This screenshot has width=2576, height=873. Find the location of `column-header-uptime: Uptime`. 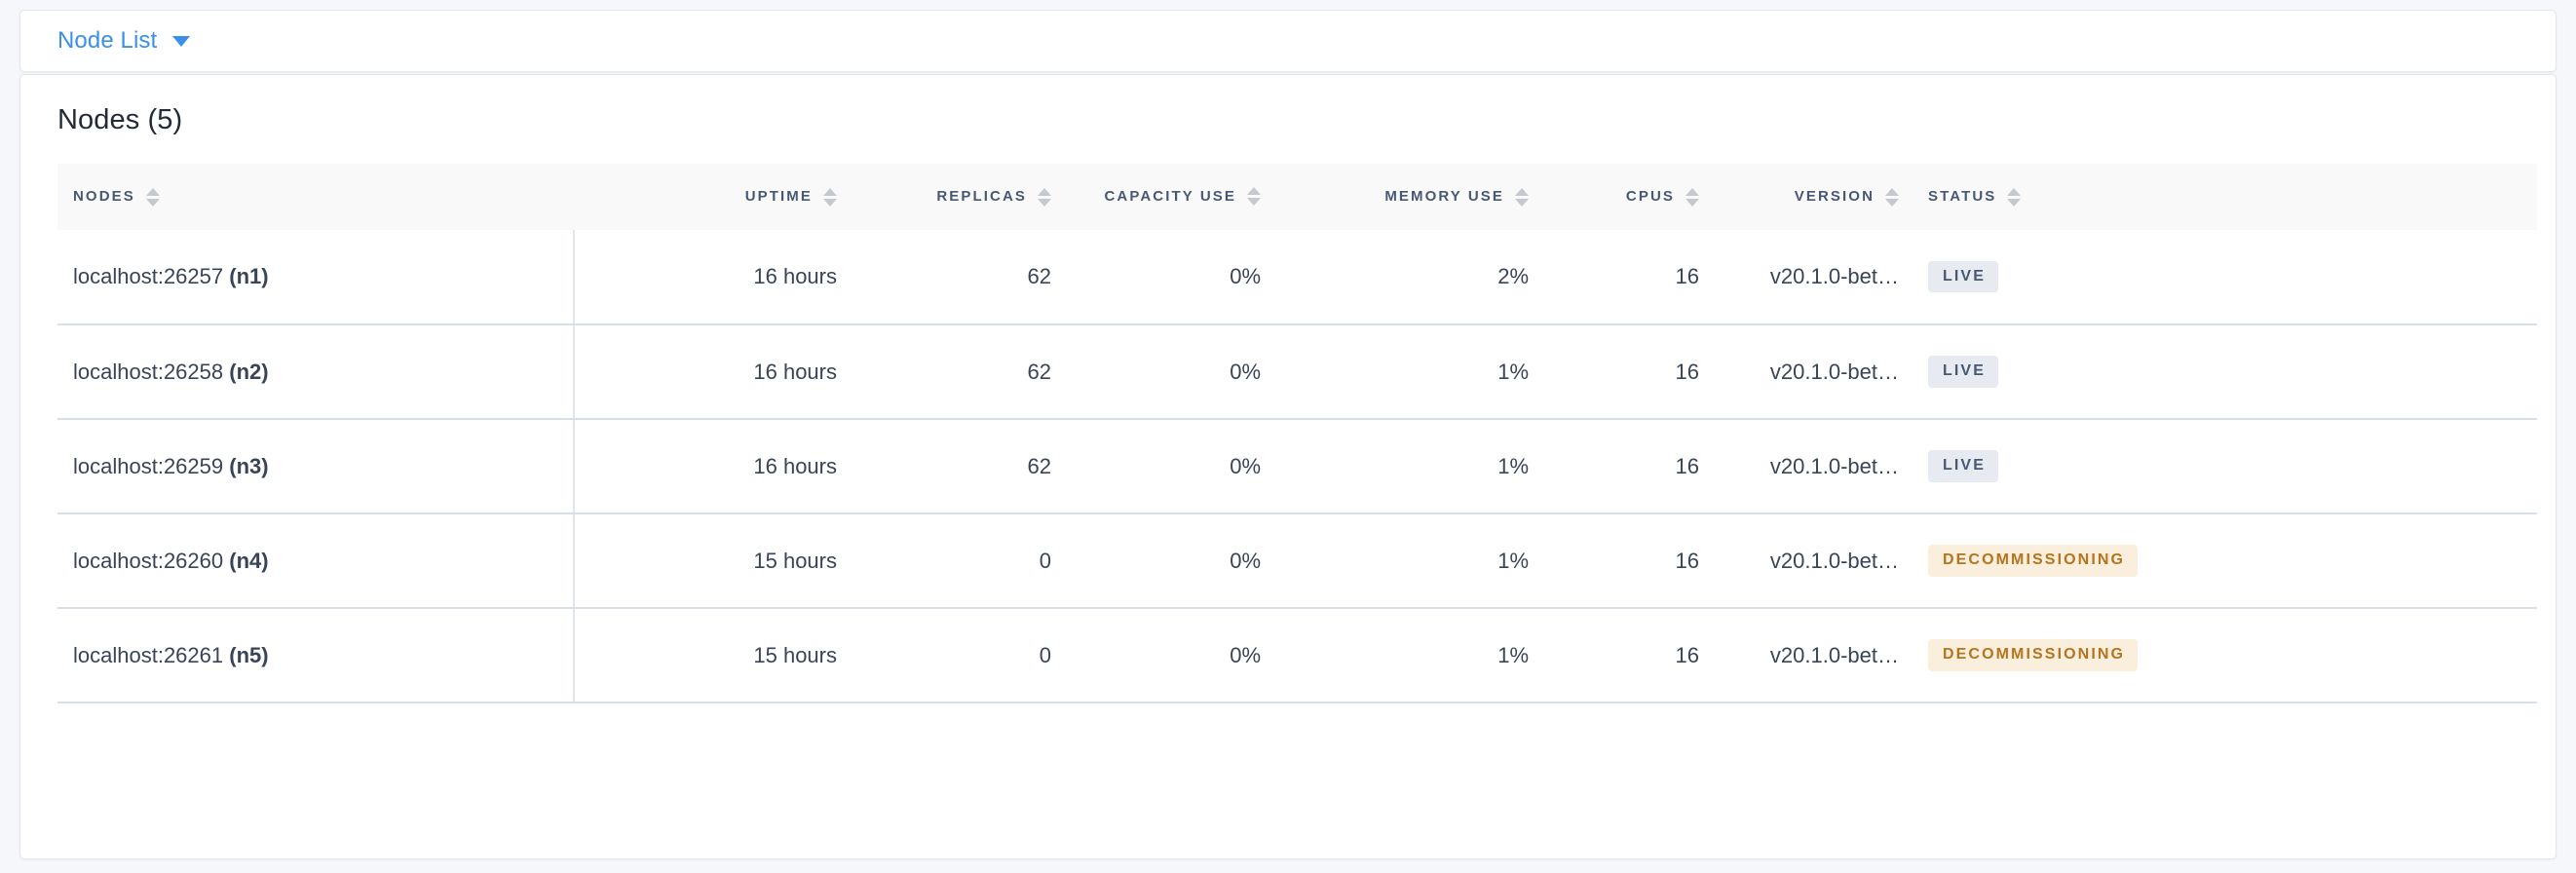

column-header-uptime: Uptime is located at coordinates (705, 197).